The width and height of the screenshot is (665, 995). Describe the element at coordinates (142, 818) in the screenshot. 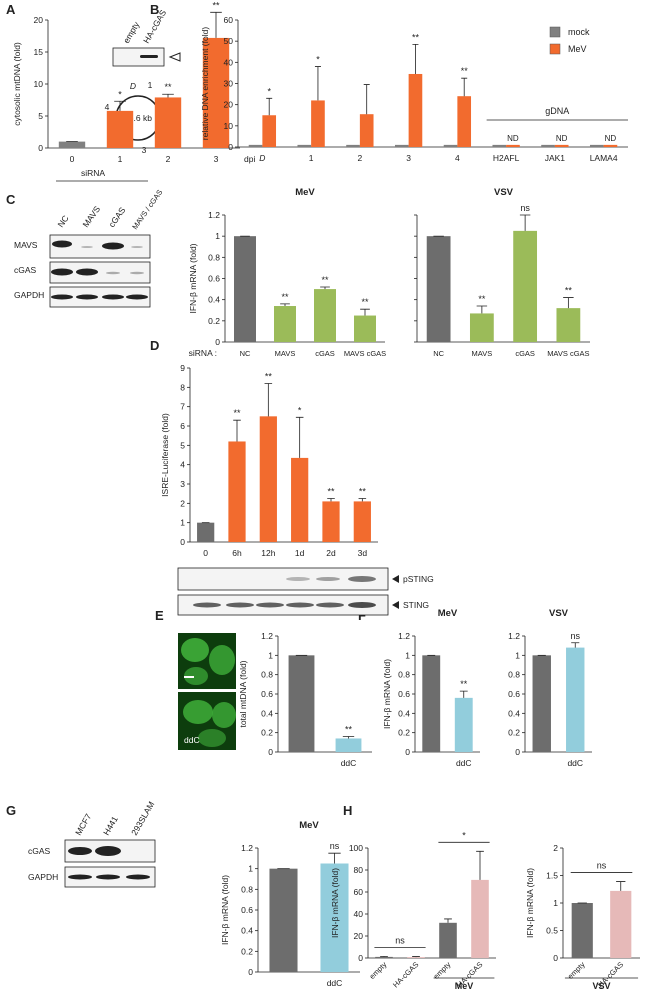

I see `lane-label: 293SLAM` at that location.